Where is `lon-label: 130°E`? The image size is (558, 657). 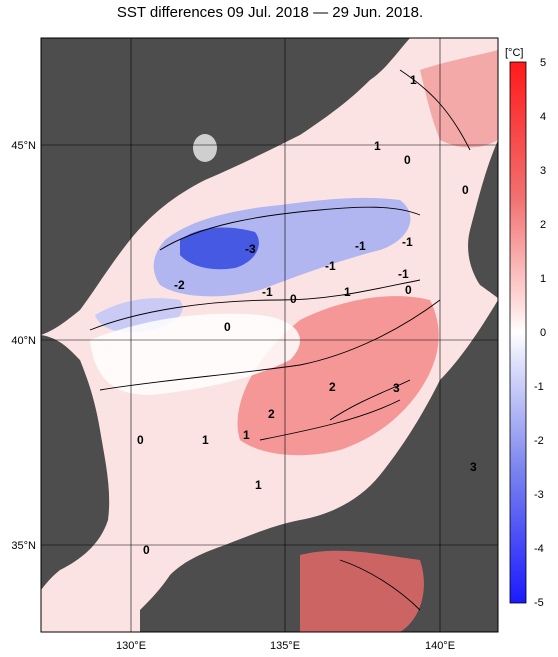 lon-label: 130°E is located at coordinates (131, 646).